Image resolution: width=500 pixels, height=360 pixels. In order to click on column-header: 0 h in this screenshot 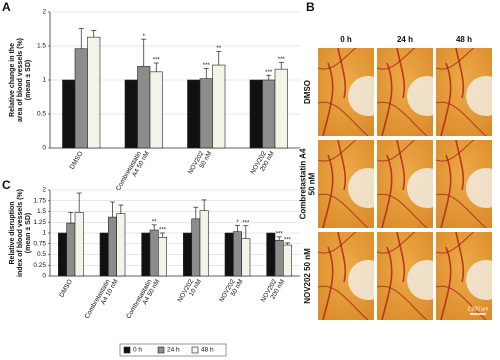, I will do `click(346, 39)`.